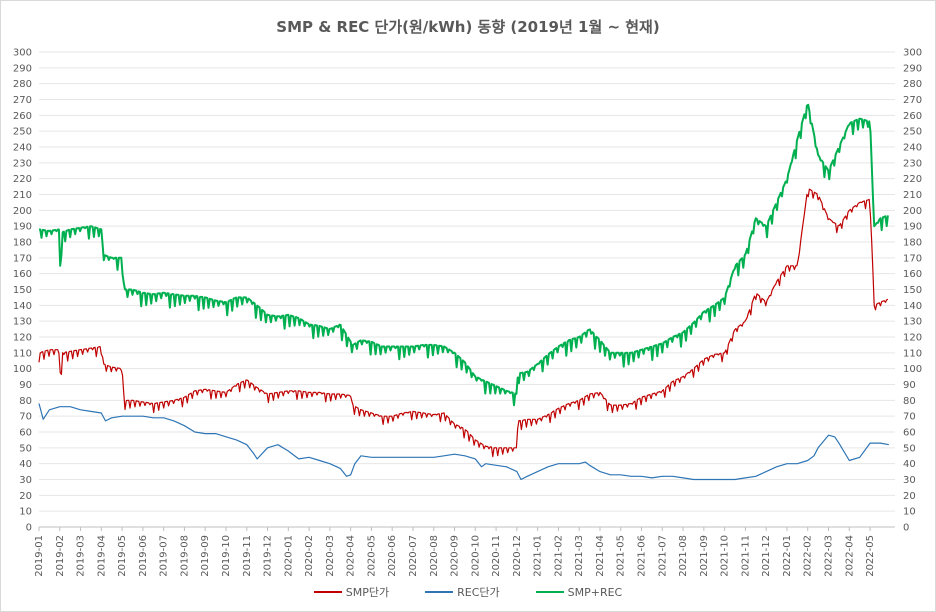 This screenshot has height=612, width=936. I want to click on y-tick-label-left: 60, so click(25, 433).